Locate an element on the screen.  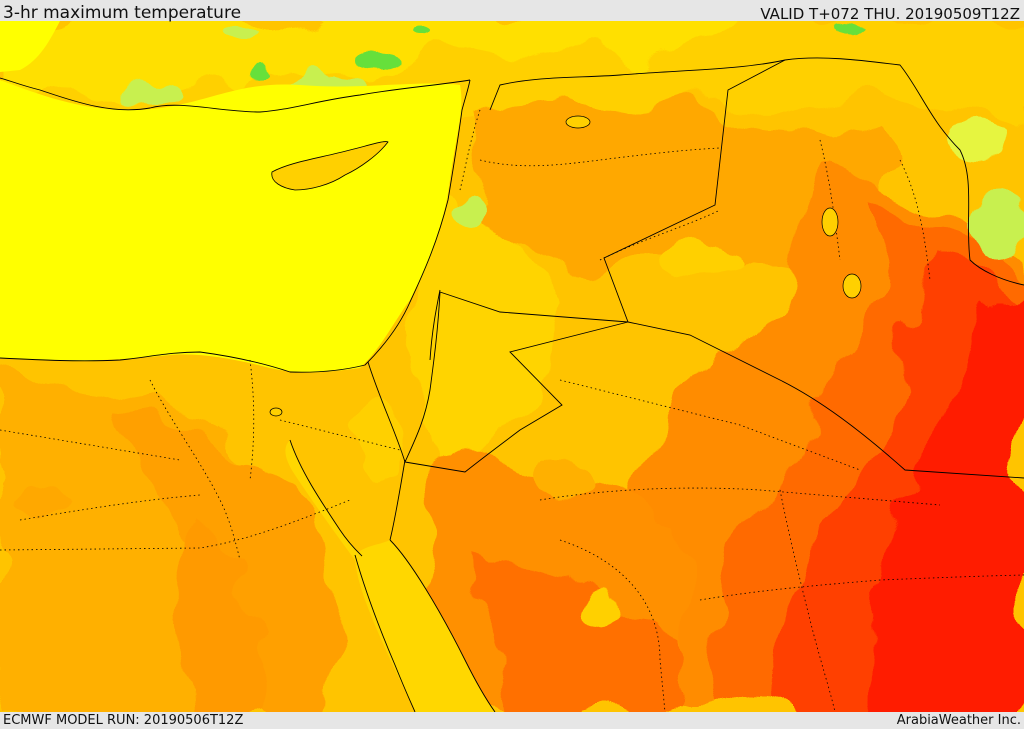
border-iraq-saudi is located at coordinates (825, 400).